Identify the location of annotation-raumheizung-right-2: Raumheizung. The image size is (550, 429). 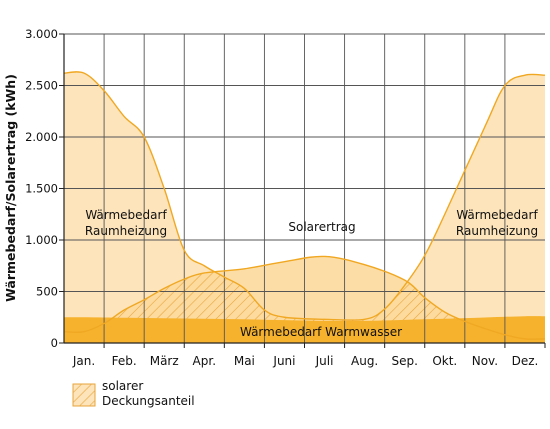
(497, 231).